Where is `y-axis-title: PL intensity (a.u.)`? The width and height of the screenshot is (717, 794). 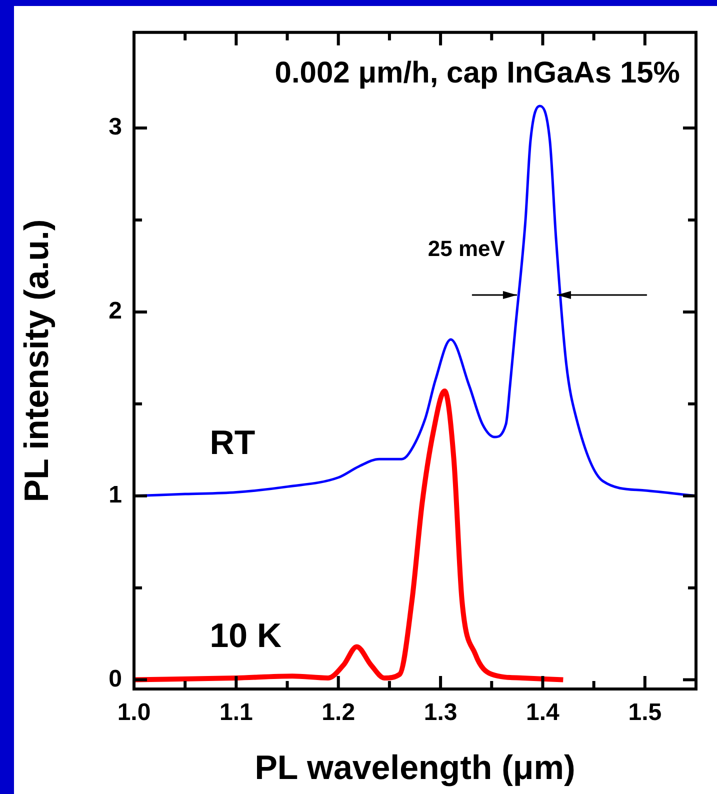 y-axis-title: PL intensity (a.u.) is located at coordinates (37, 360).